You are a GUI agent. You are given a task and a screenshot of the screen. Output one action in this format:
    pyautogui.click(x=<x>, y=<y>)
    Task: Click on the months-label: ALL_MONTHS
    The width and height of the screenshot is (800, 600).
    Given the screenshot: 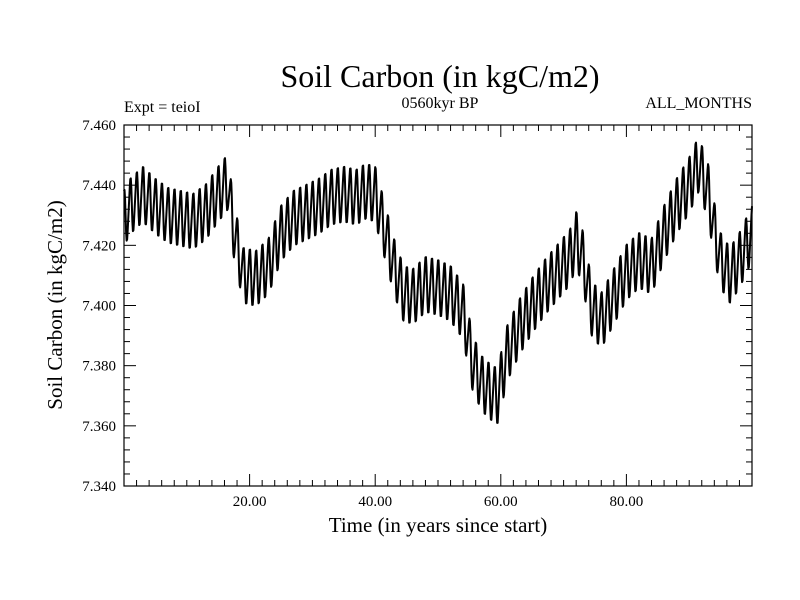 What is the action you would take?
    pyautogui.click(x=698, y=103)
    